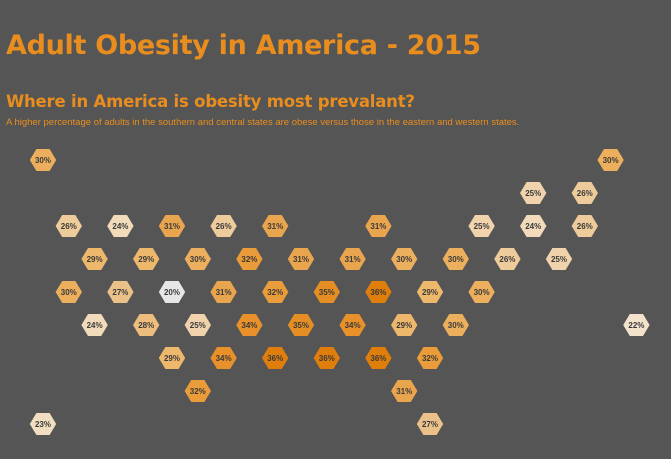  I want to click on hex-cell: 23%, so click(43, 424).